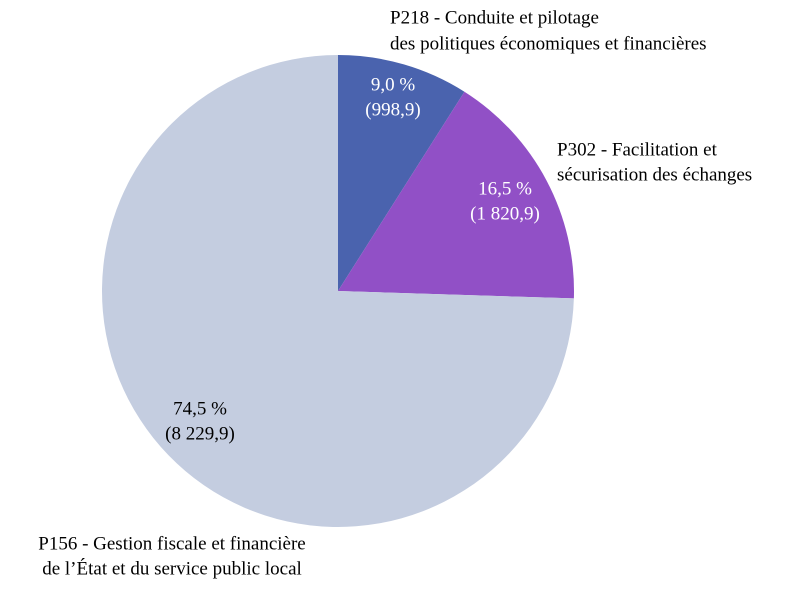 The height and width of the screenshot is (594, 809). Describe the element at coordinates (494, 17) in the screenshot. I see `category-label: P218 - Conduite et pilotage` at that location.